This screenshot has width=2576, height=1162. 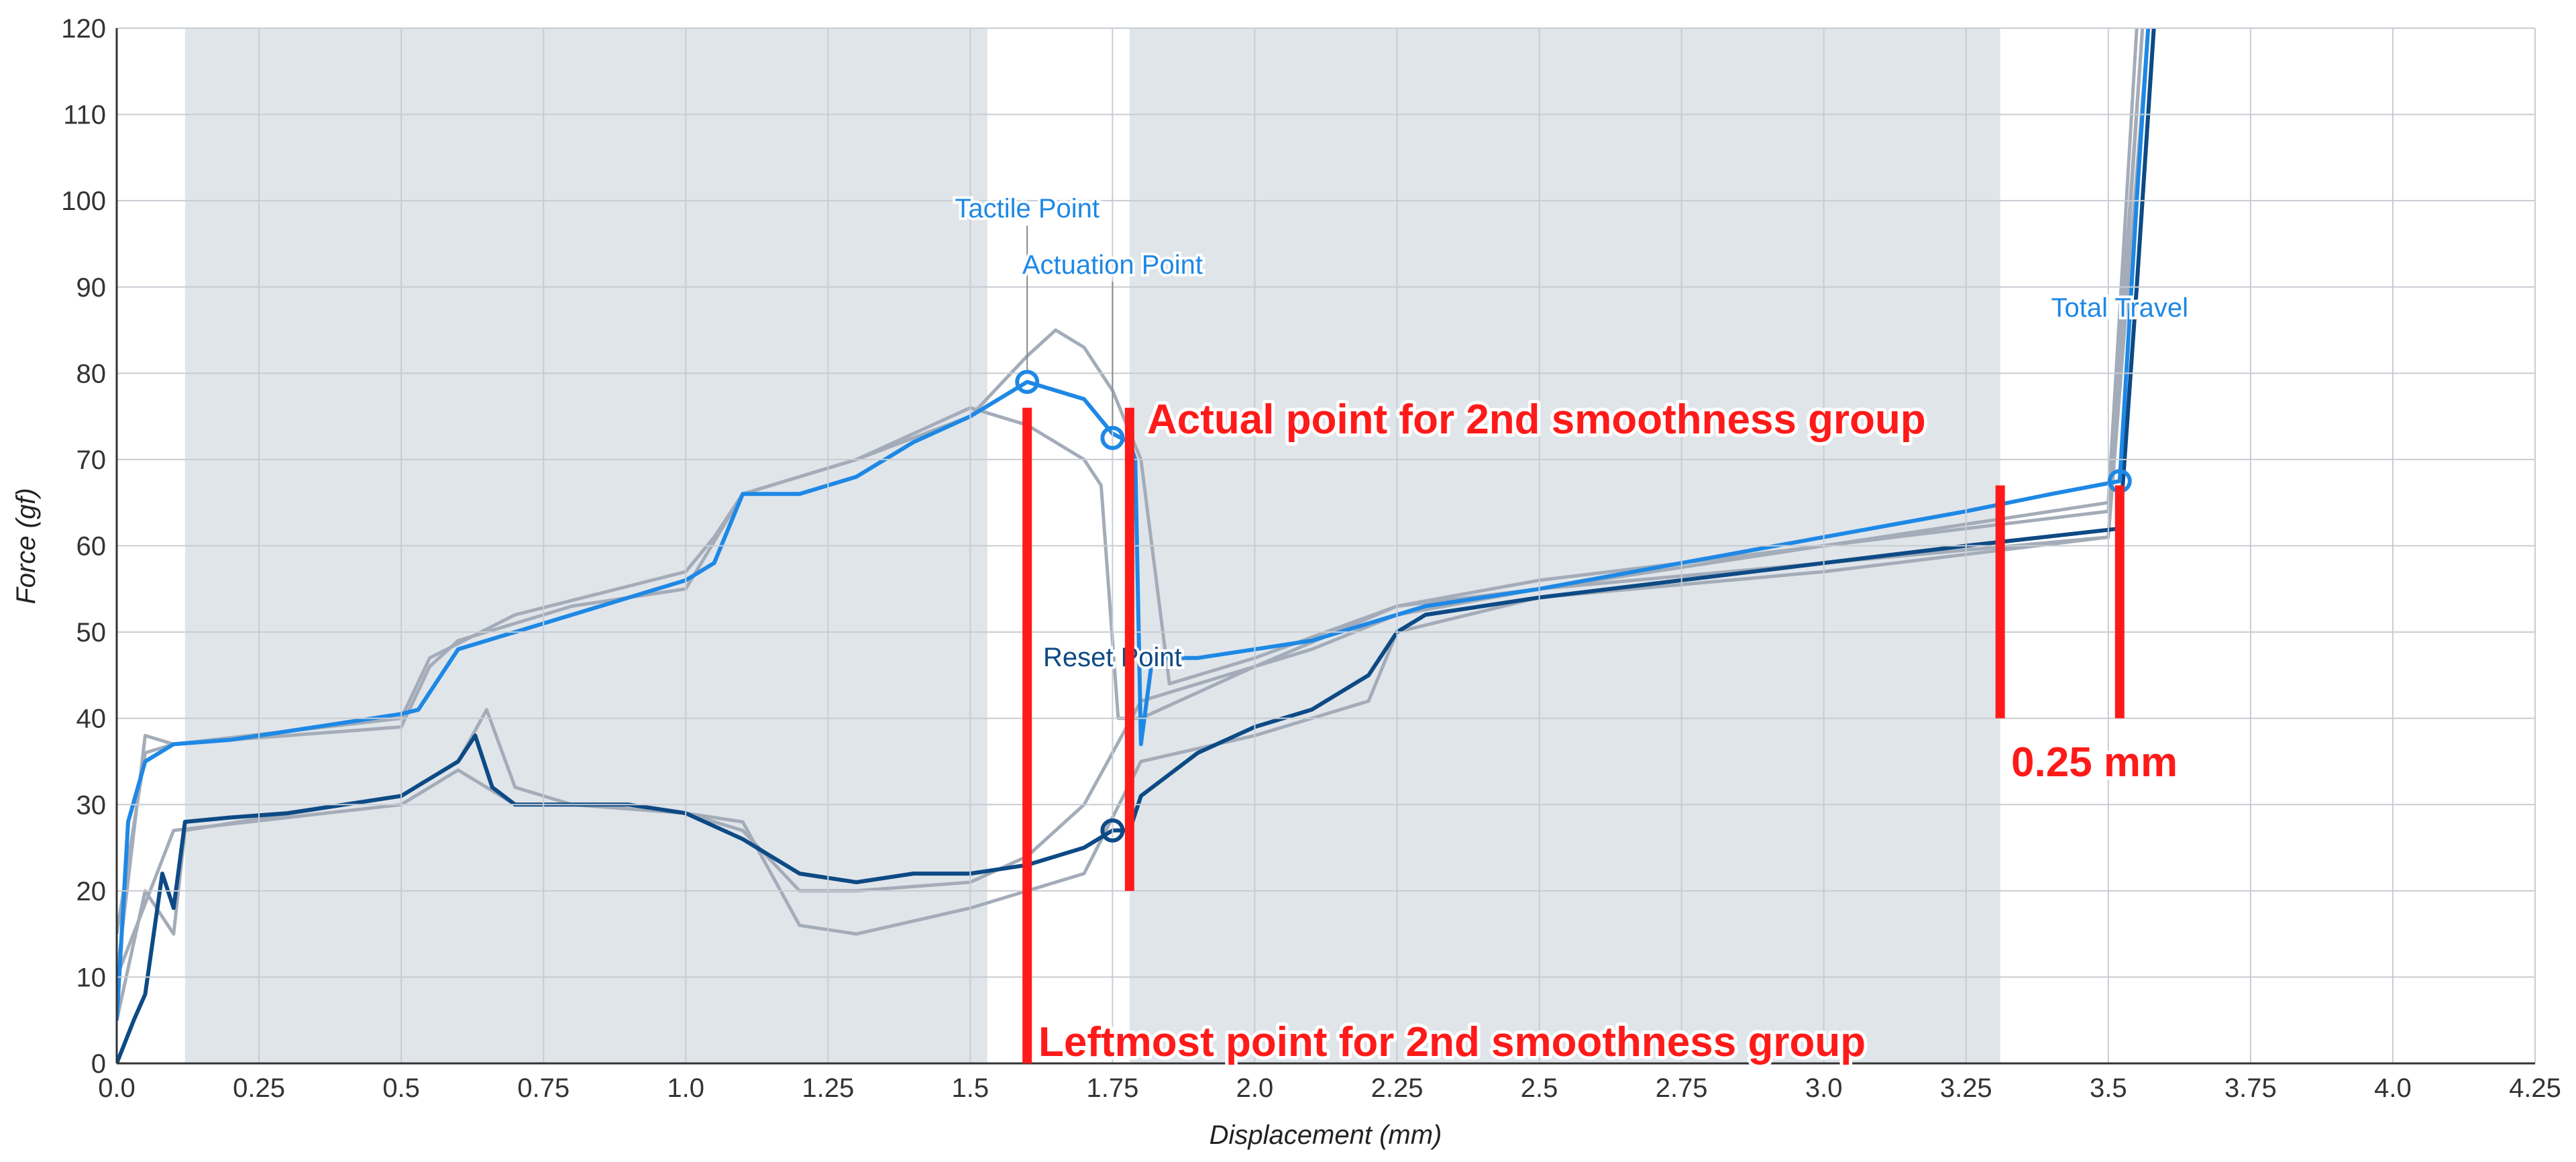 What do you see at coordinates (91, 547) in the screenshot?
I see `y-tick-label: 60` at bounding box center [91, 547].